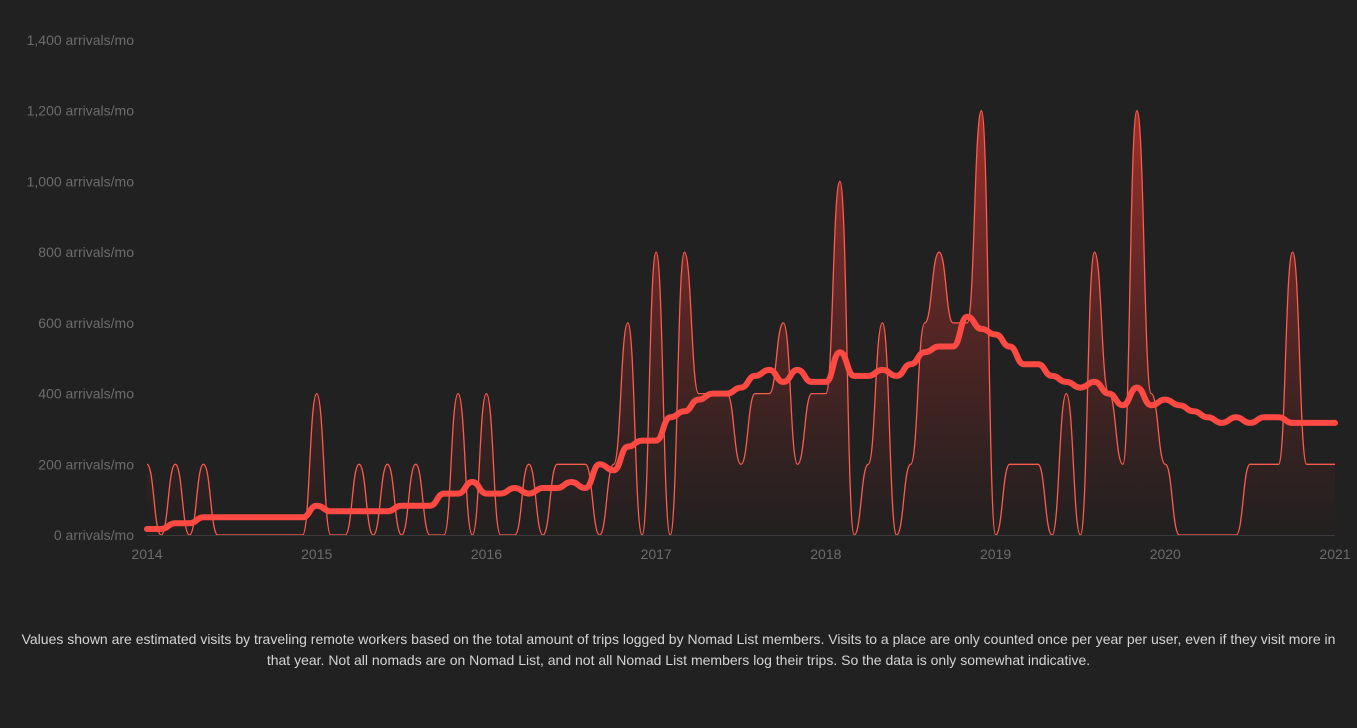 The width and height of the screenshot is (1357, 728). What do you see at coordinates (86, 394) in the screenshot?
I see `y-tick-label: 400 arrivals/mo` at bounding box center [86, 394].